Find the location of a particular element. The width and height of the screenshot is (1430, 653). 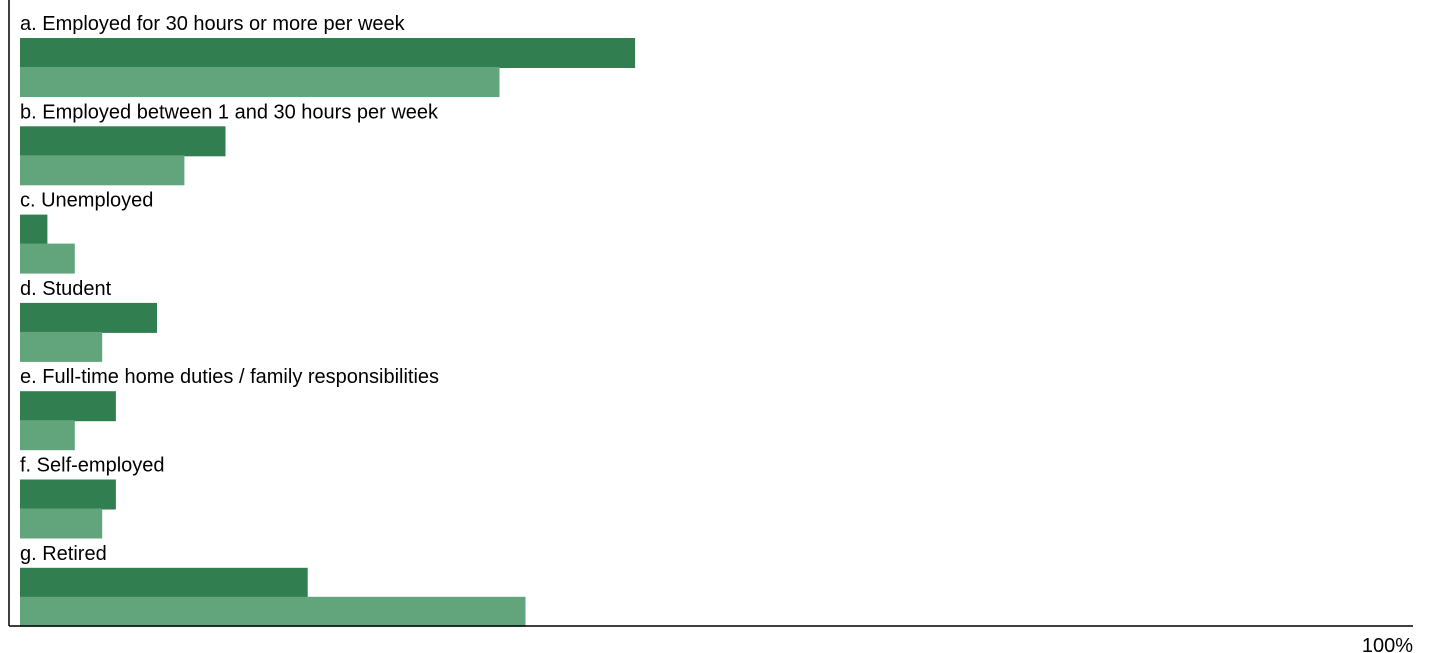

category-label: d. Student is located at coordinates (66, 289).